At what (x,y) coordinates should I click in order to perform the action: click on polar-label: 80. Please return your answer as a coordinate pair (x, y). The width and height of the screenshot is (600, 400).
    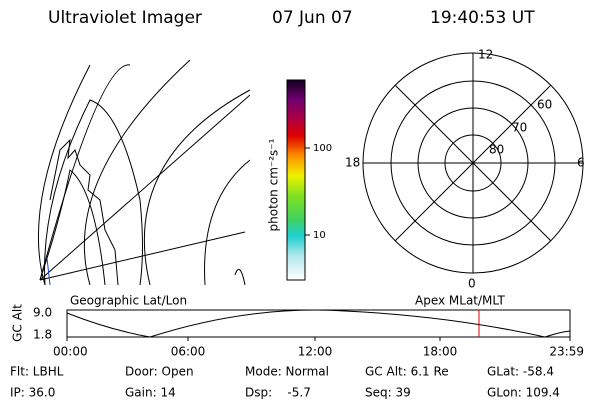
    Looking at the image, I should click on (496, 150).